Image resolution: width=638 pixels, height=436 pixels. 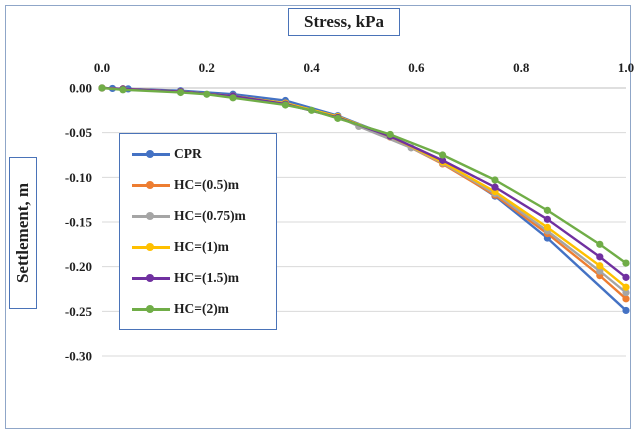 I want to click on y-tick-label: -0.30, so click(x=78, y=356).